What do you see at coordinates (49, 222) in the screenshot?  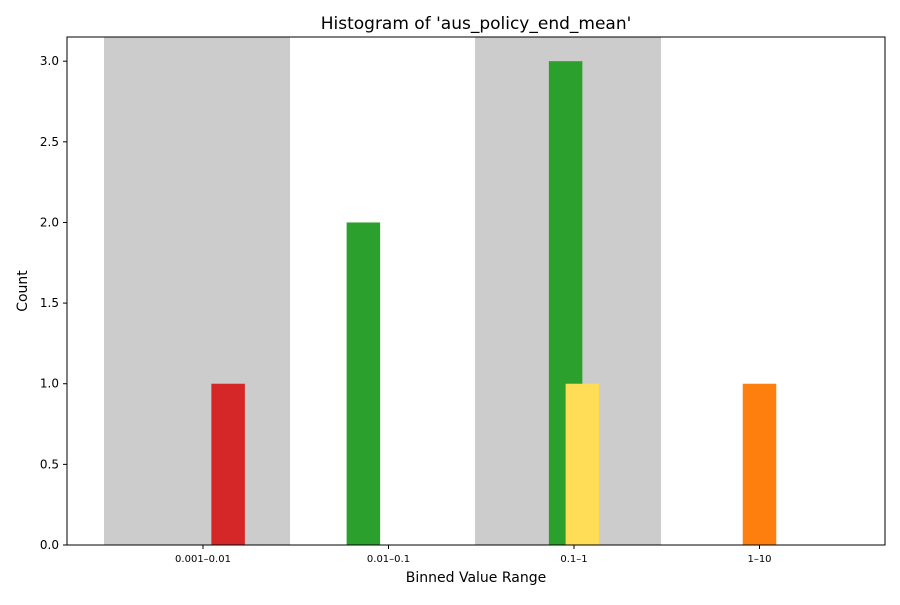 I see `y-tick-label: 2.0` at bounding box center [49, 222].